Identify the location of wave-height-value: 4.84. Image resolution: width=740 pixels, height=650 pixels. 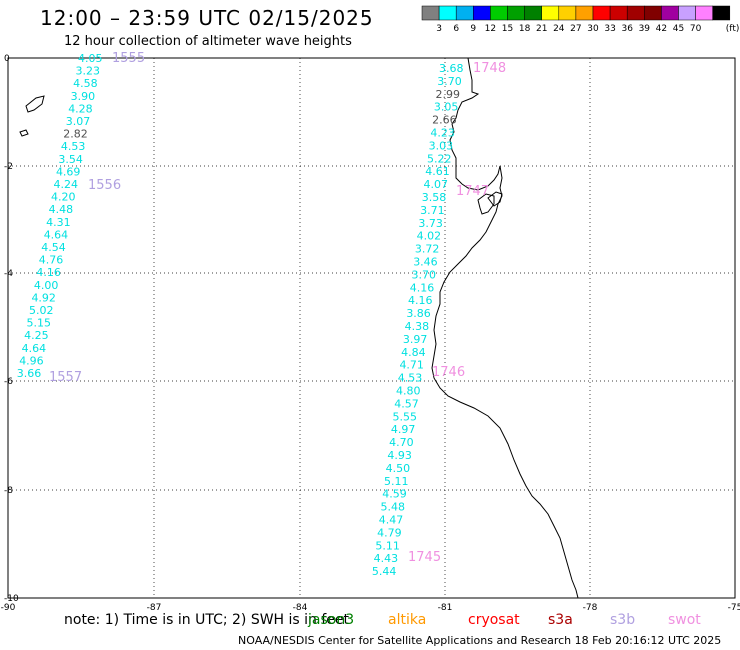
(413, 352).